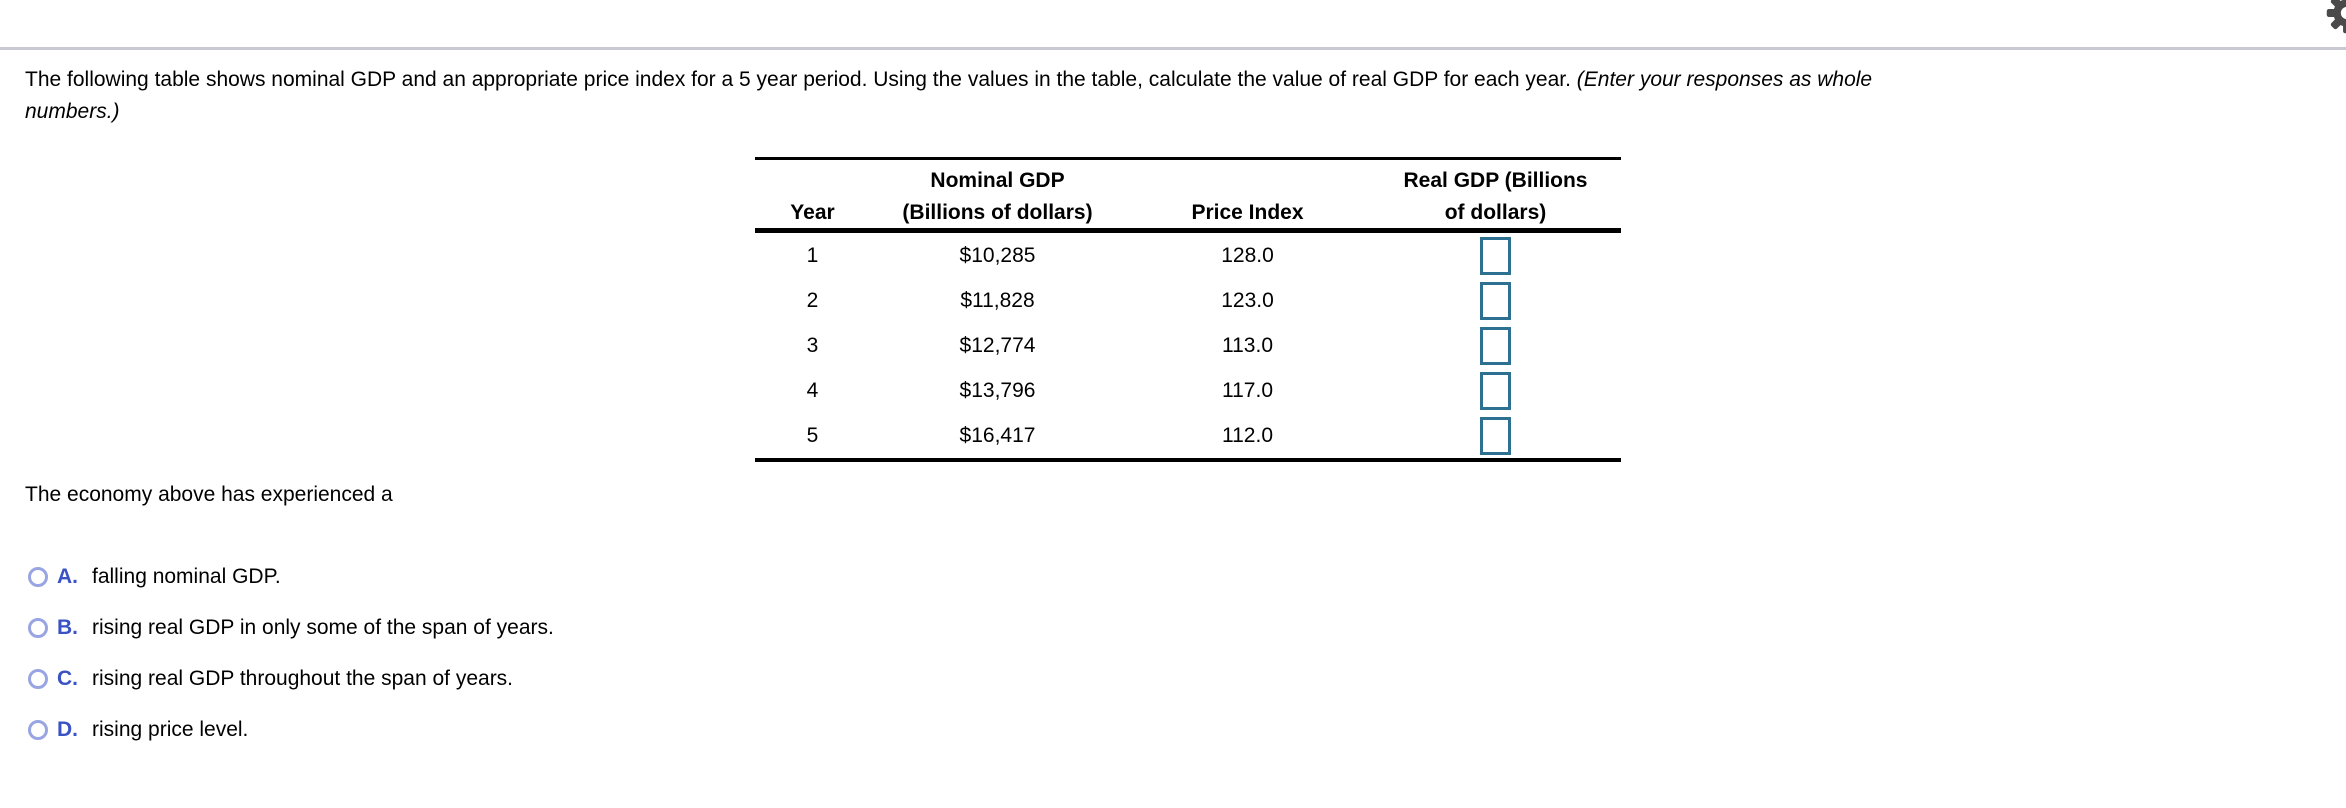 This screenshot has width=2346, height=808. I want to click on year-cell: 4, so click(812, 390).